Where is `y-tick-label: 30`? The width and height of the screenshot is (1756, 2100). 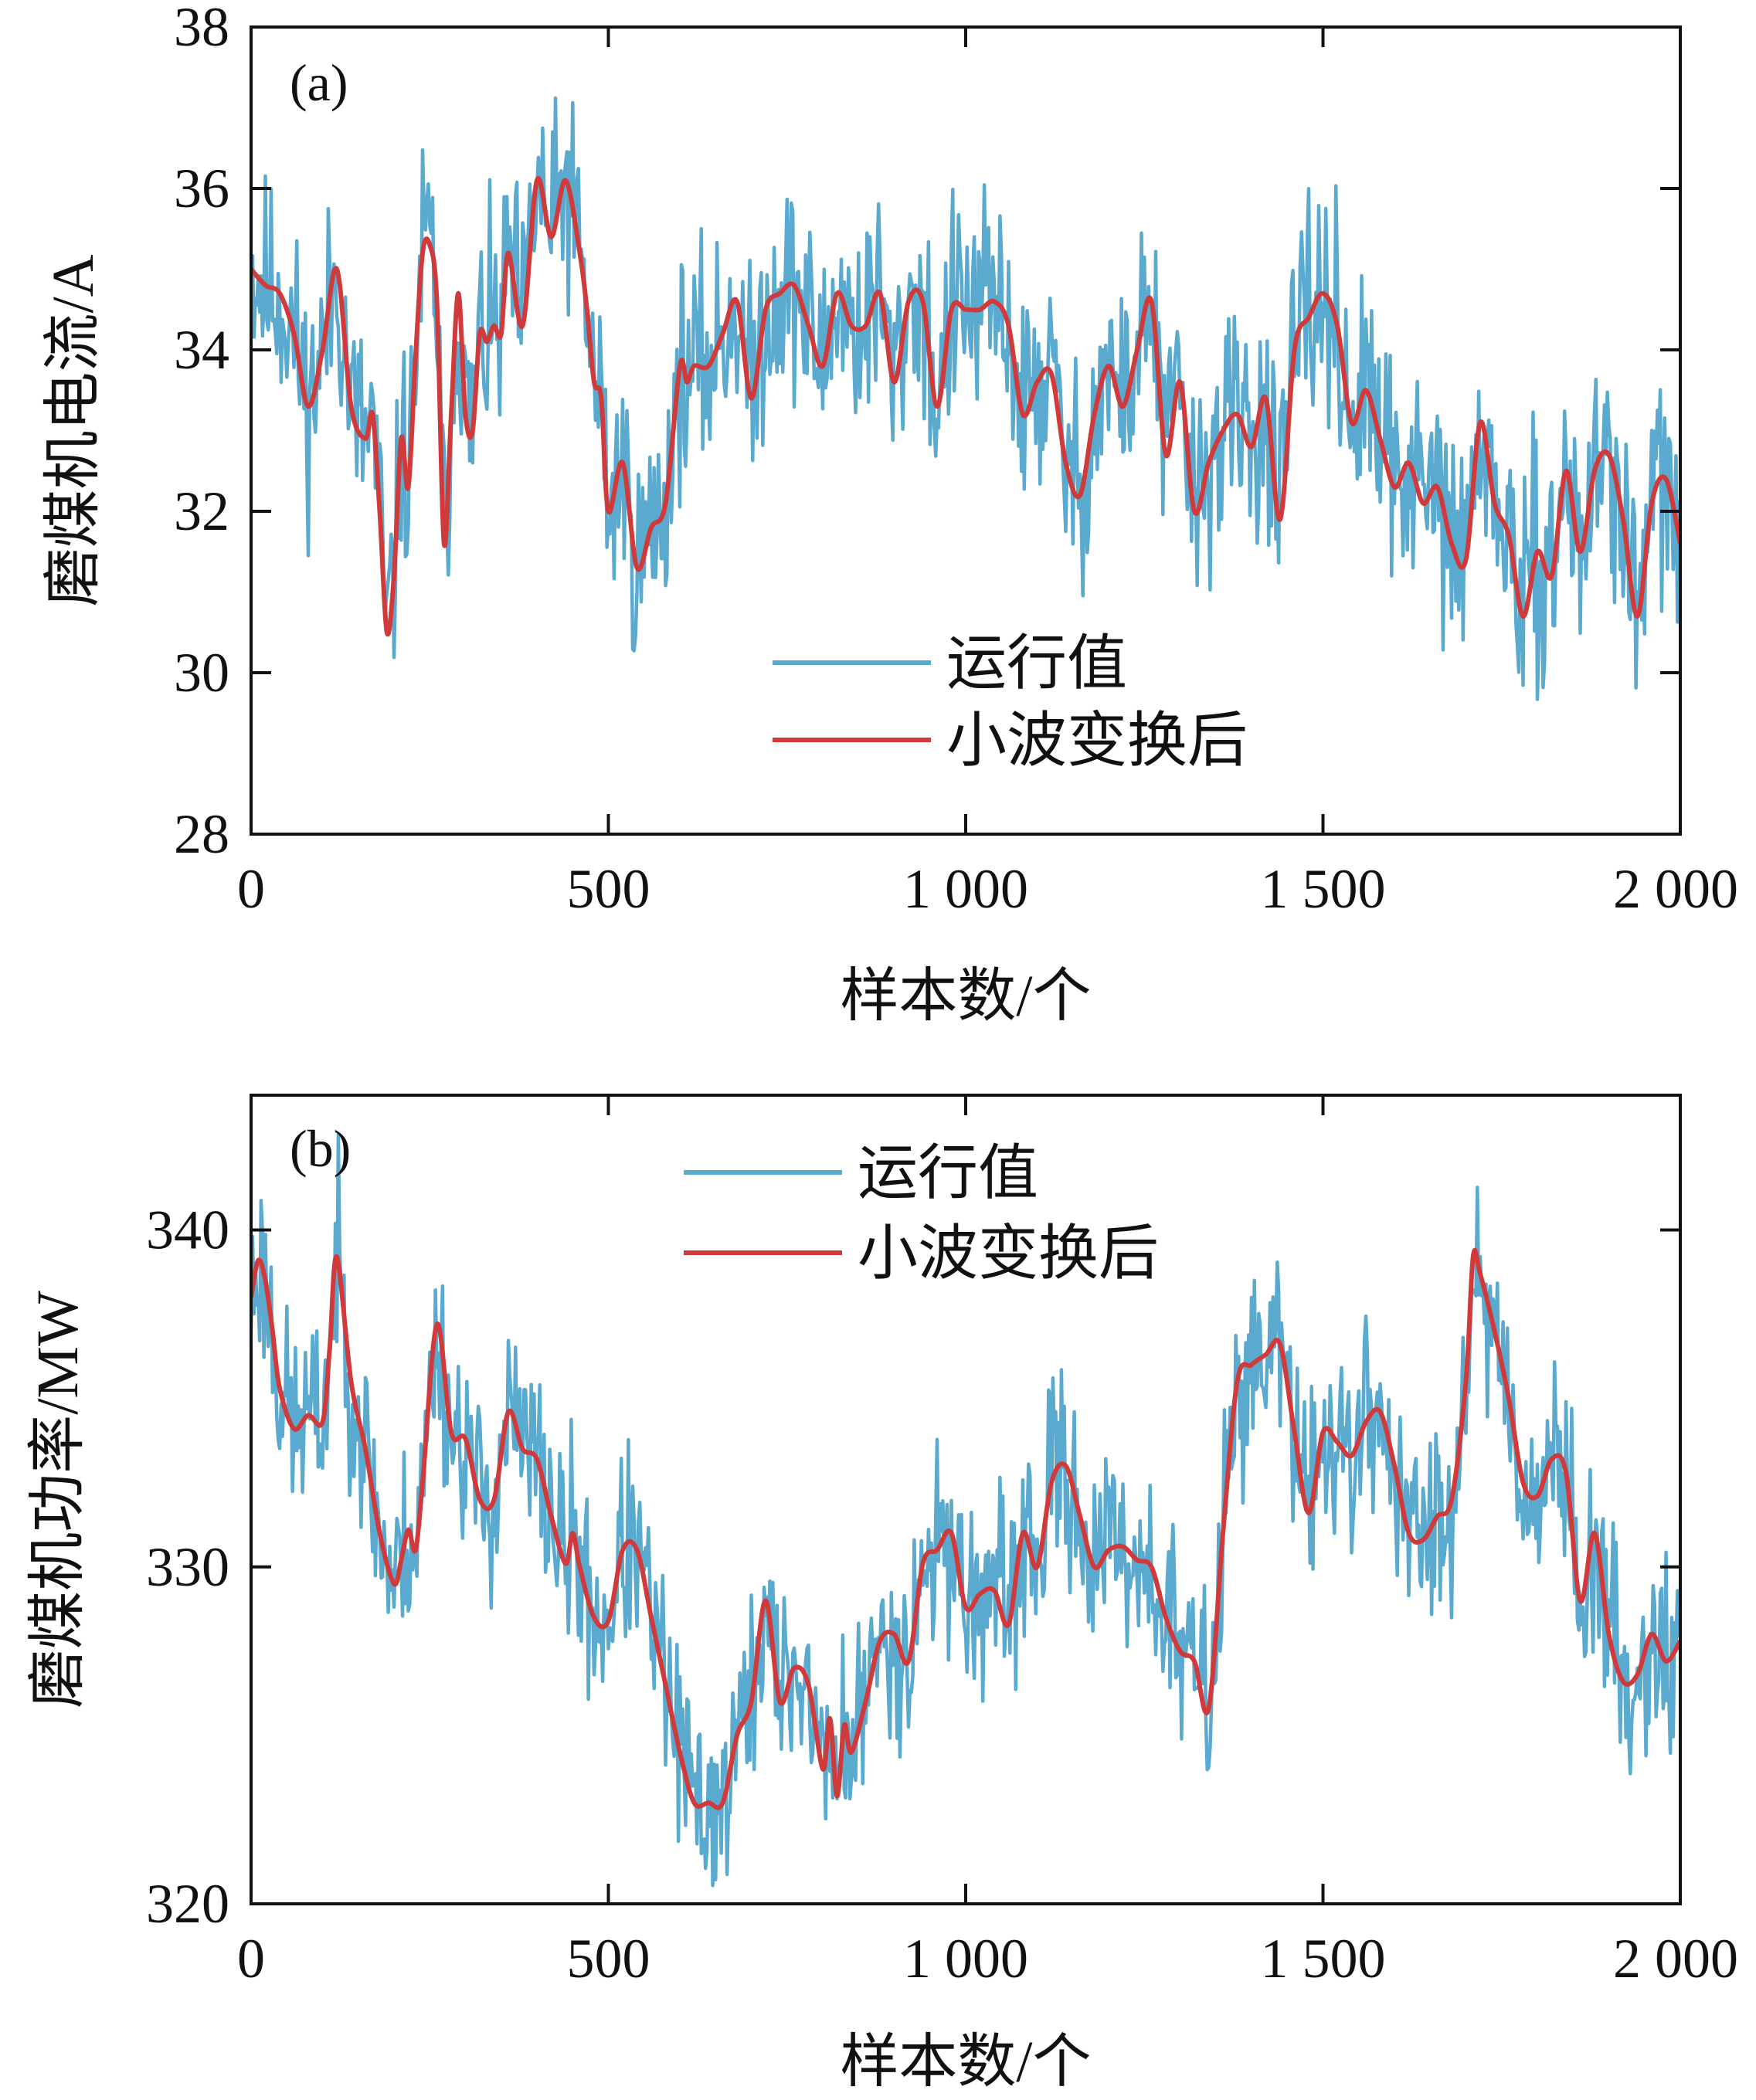 y-tick-label: 30 is located at coordinates (201, 673).